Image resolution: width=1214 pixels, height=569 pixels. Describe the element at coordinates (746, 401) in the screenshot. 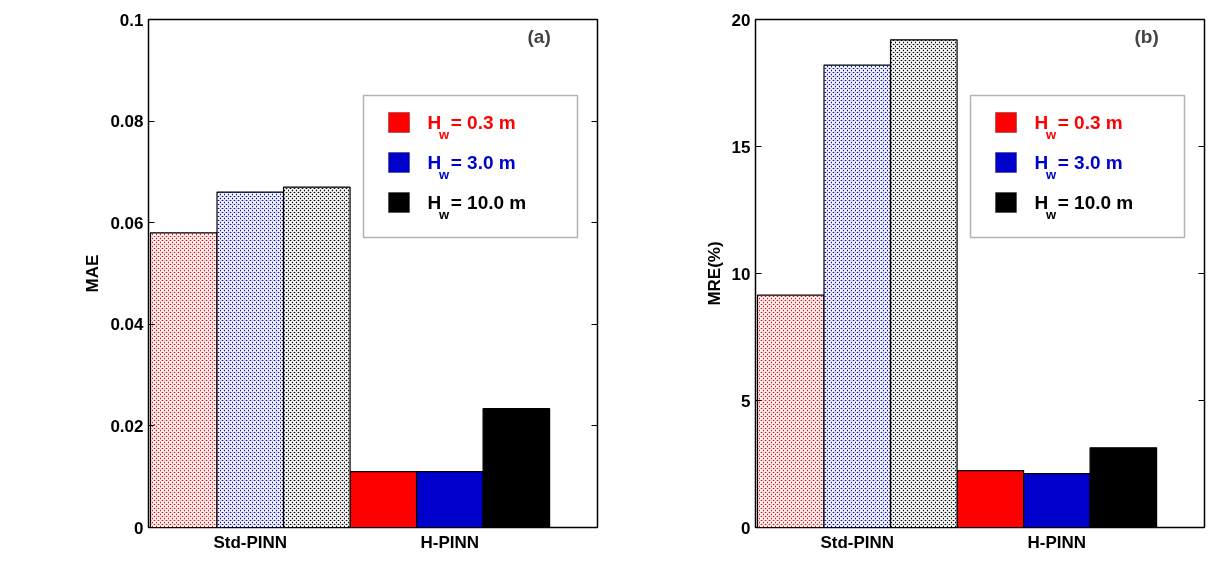

I see `y-tick-label: 5` at that location.